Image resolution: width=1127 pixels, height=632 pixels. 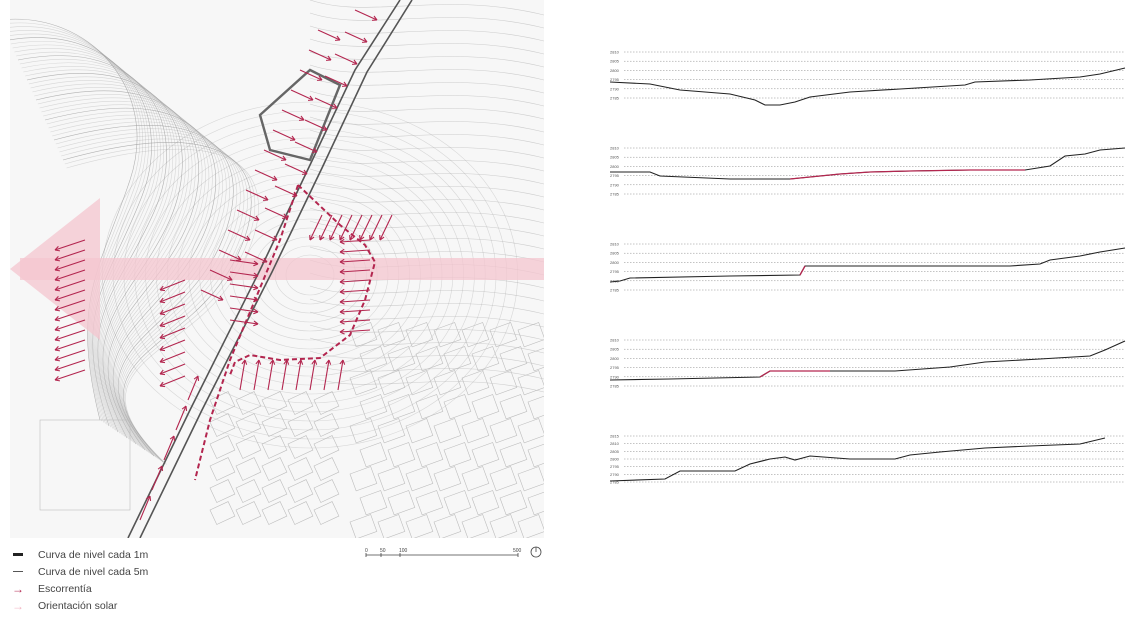 I want to click on profile-level-label: 2815, so click(x=615, y=436).